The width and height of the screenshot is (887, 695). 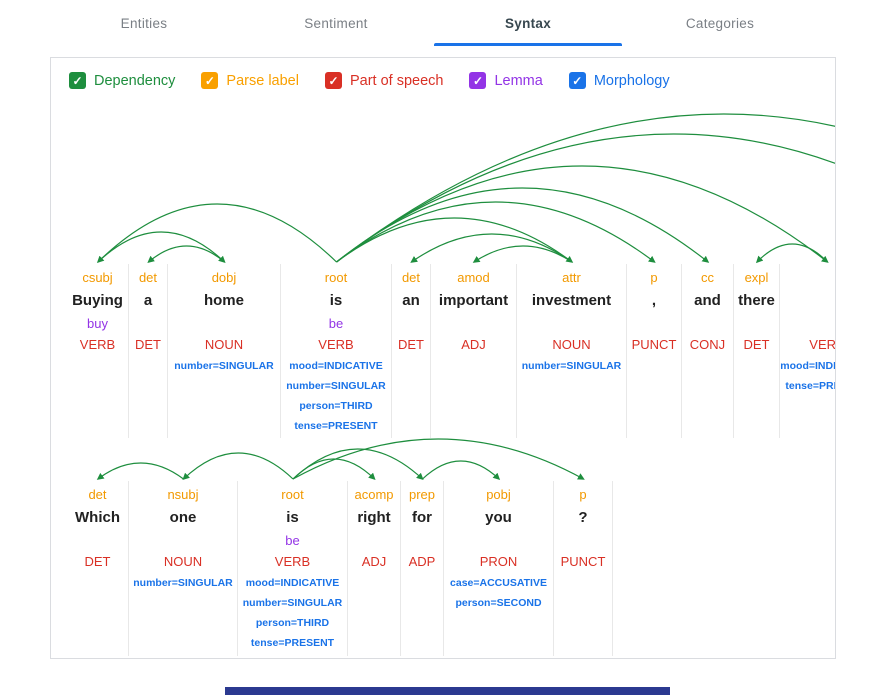 I want to click on legend-part-of-speech: ✓ Part of speech, so click(x=384, y=80).